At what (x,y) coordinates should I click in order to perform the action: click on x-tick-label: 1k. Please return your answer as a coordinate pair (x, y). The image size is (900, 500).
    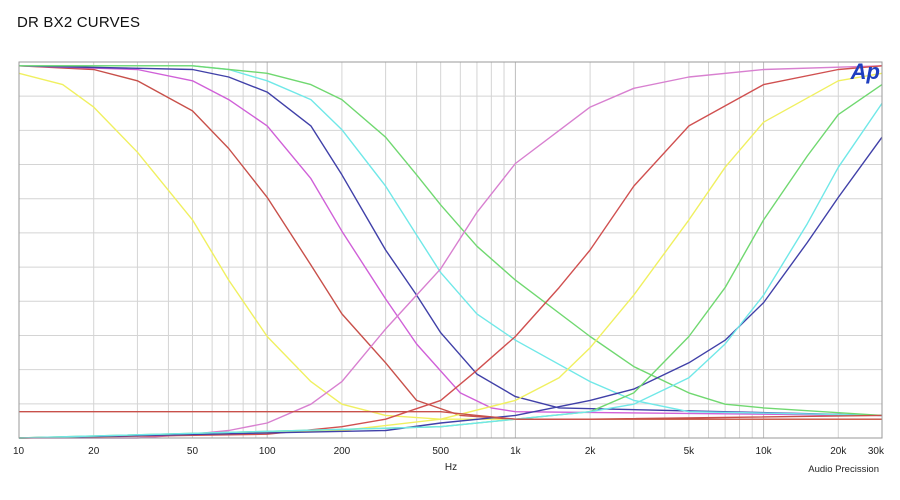
    Looking at the image, I should click on (516, 451).